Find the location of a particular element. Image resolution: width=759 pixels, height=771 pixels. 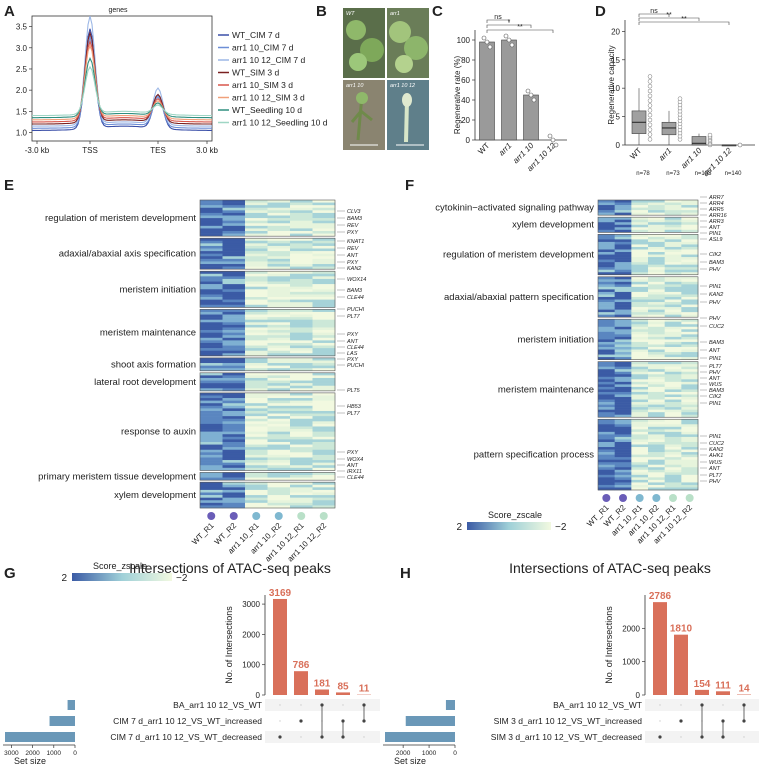

e-gene-label: BAM3 is located at coordinates (355, 291).